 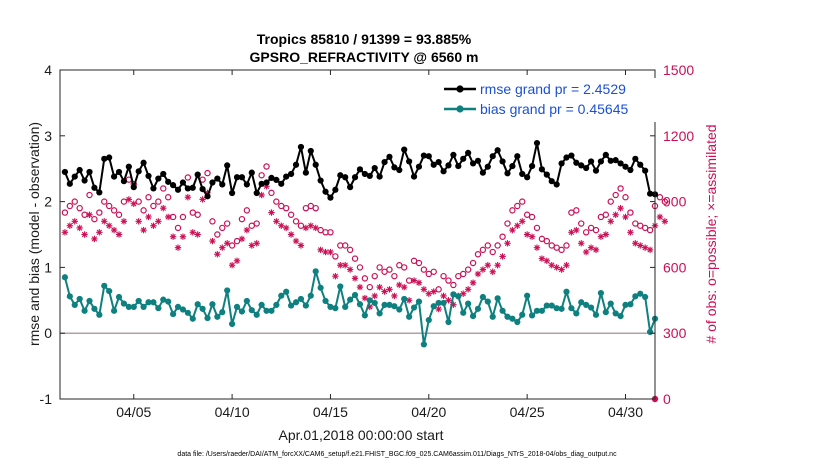 I want to click on x-tick-label: 04/05, so click(x=133, y=412).